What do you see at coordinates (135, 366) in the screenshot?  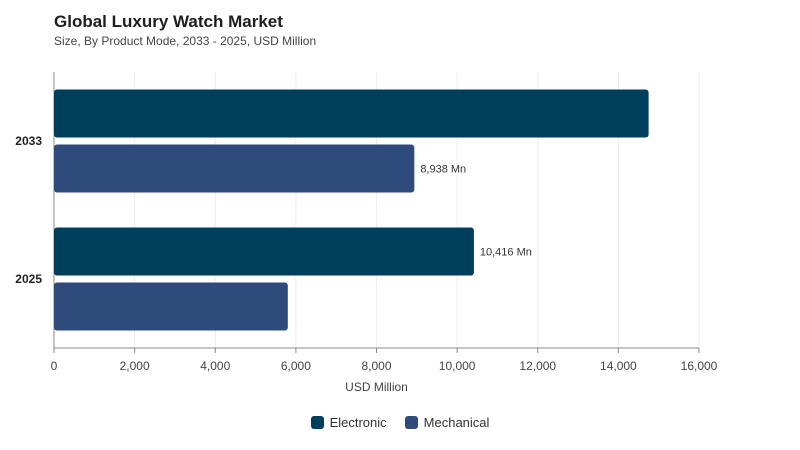 I see `x-tick-label: 2,000` at bounding box center [135, 366].